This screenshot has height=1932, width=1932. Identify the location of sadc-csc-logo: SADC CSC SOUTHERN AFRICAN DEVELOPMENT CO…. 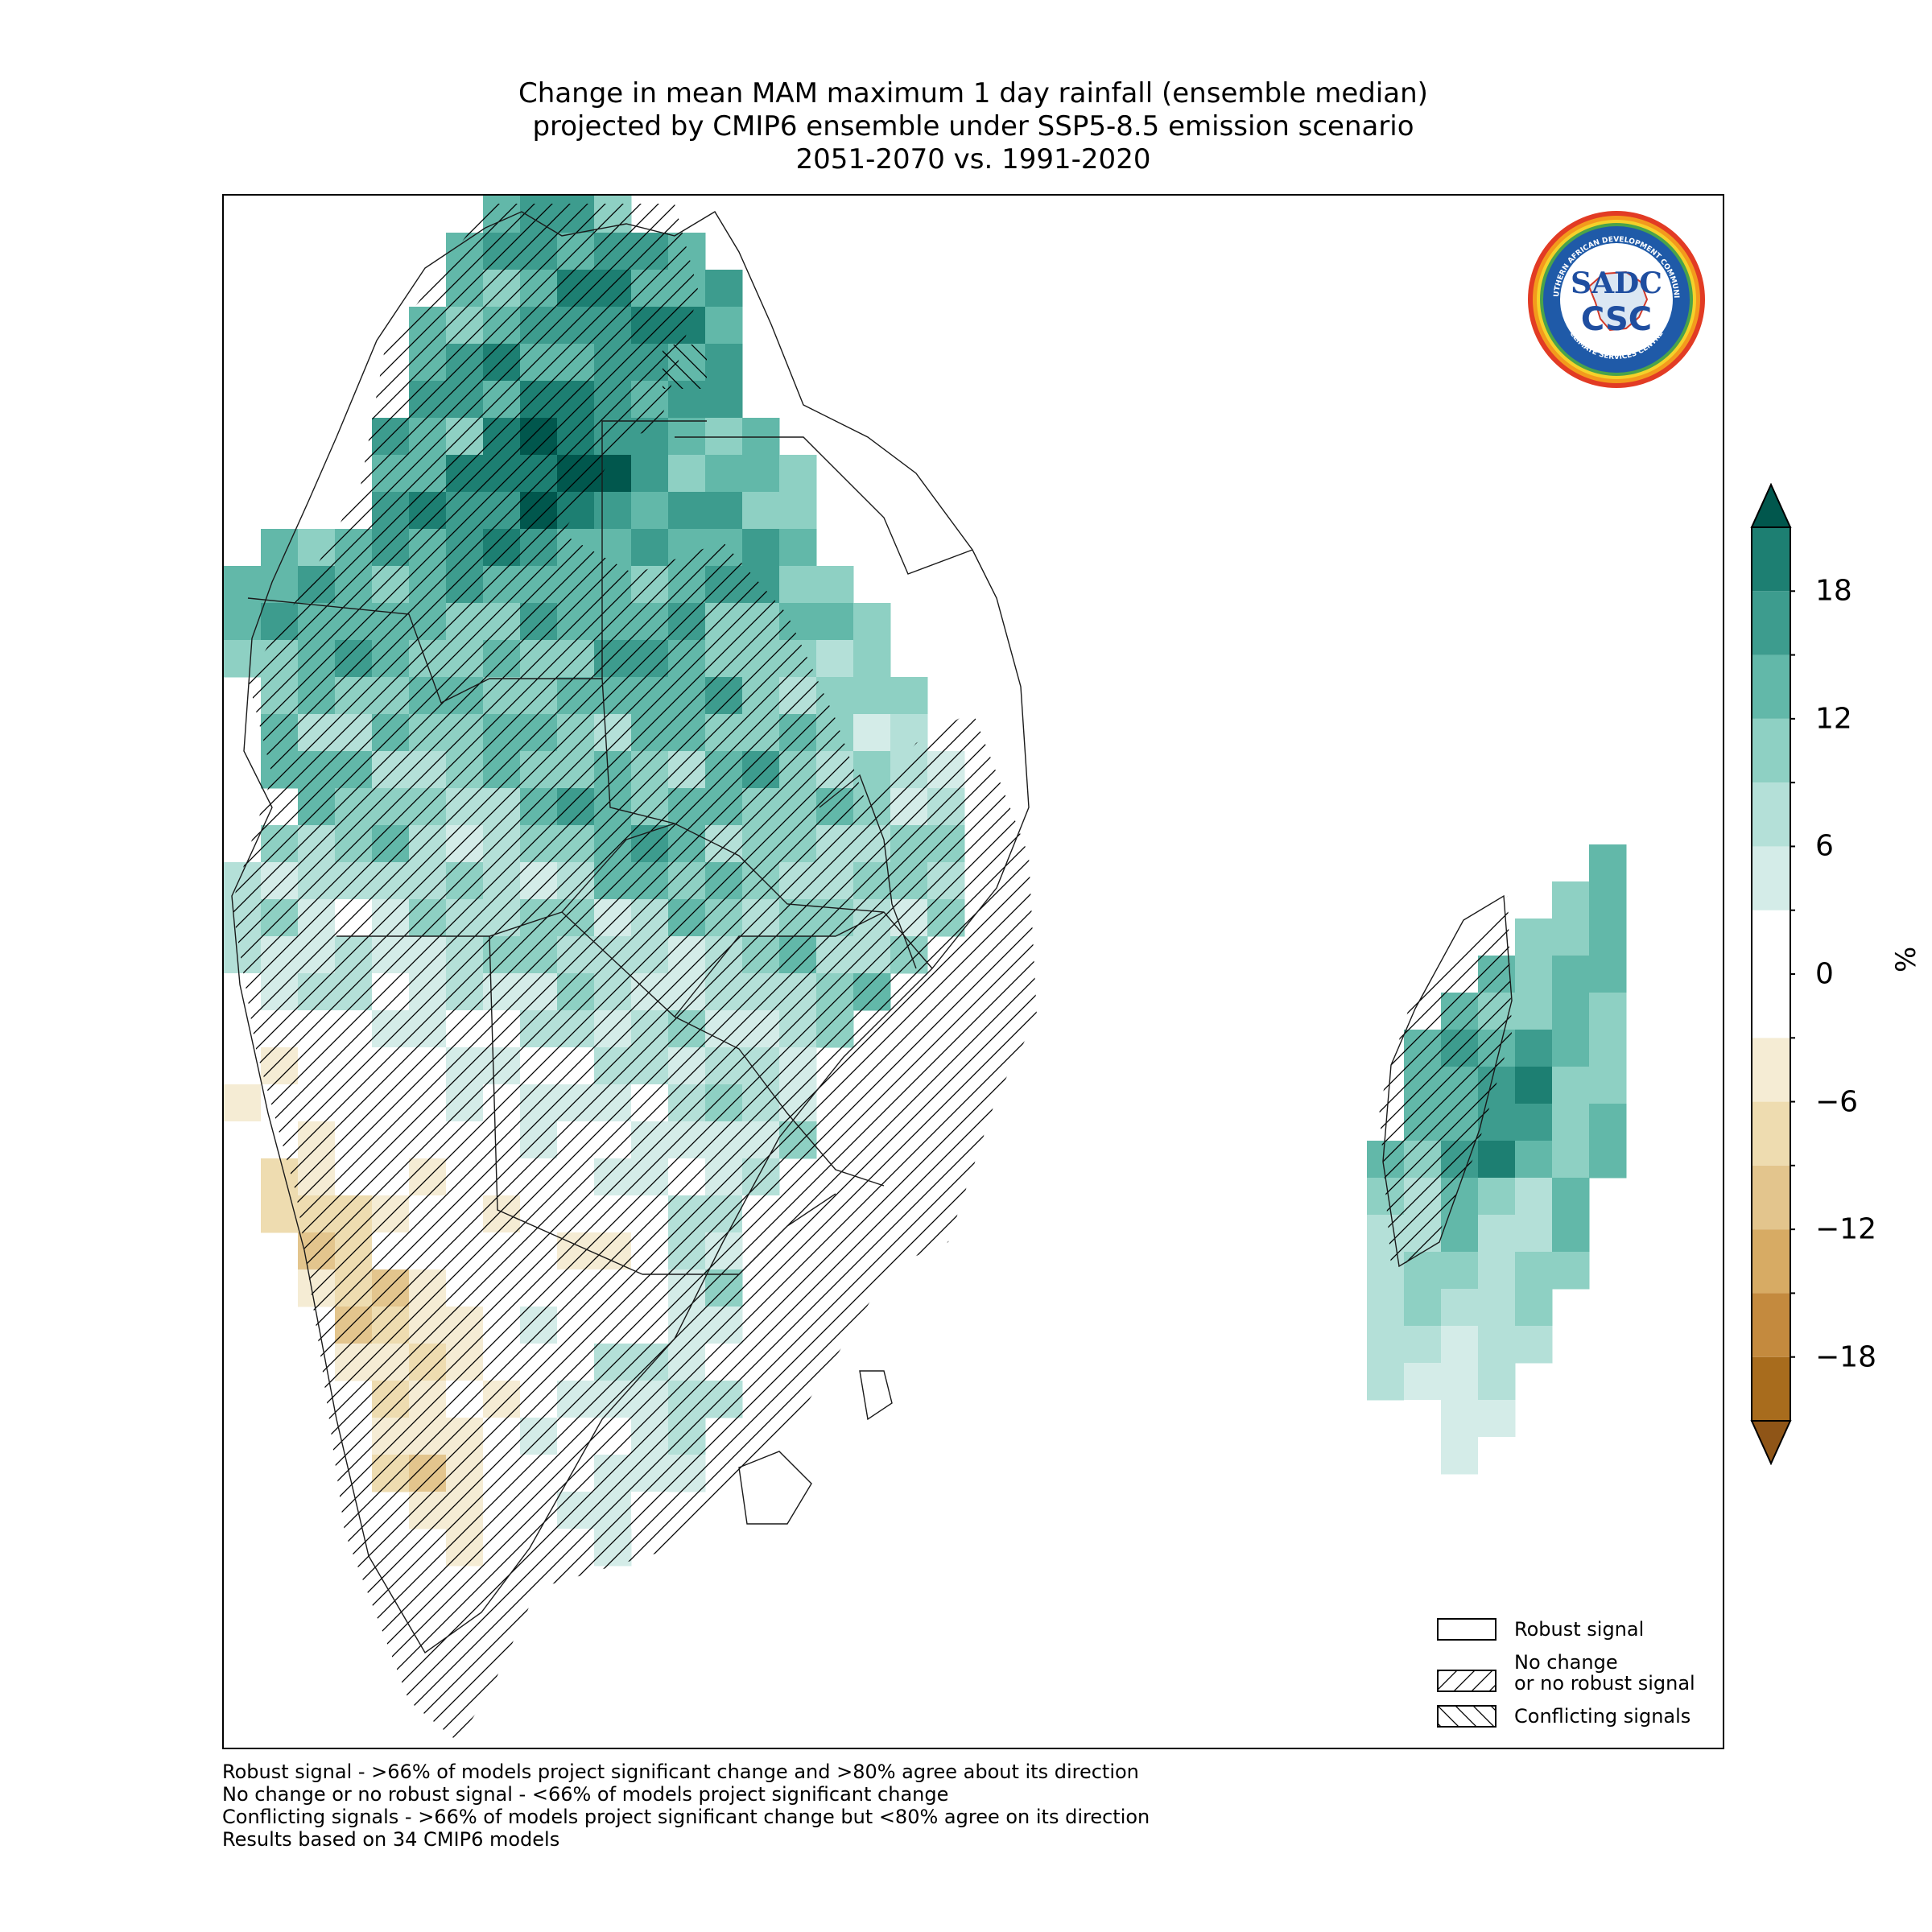
(1615, 297).